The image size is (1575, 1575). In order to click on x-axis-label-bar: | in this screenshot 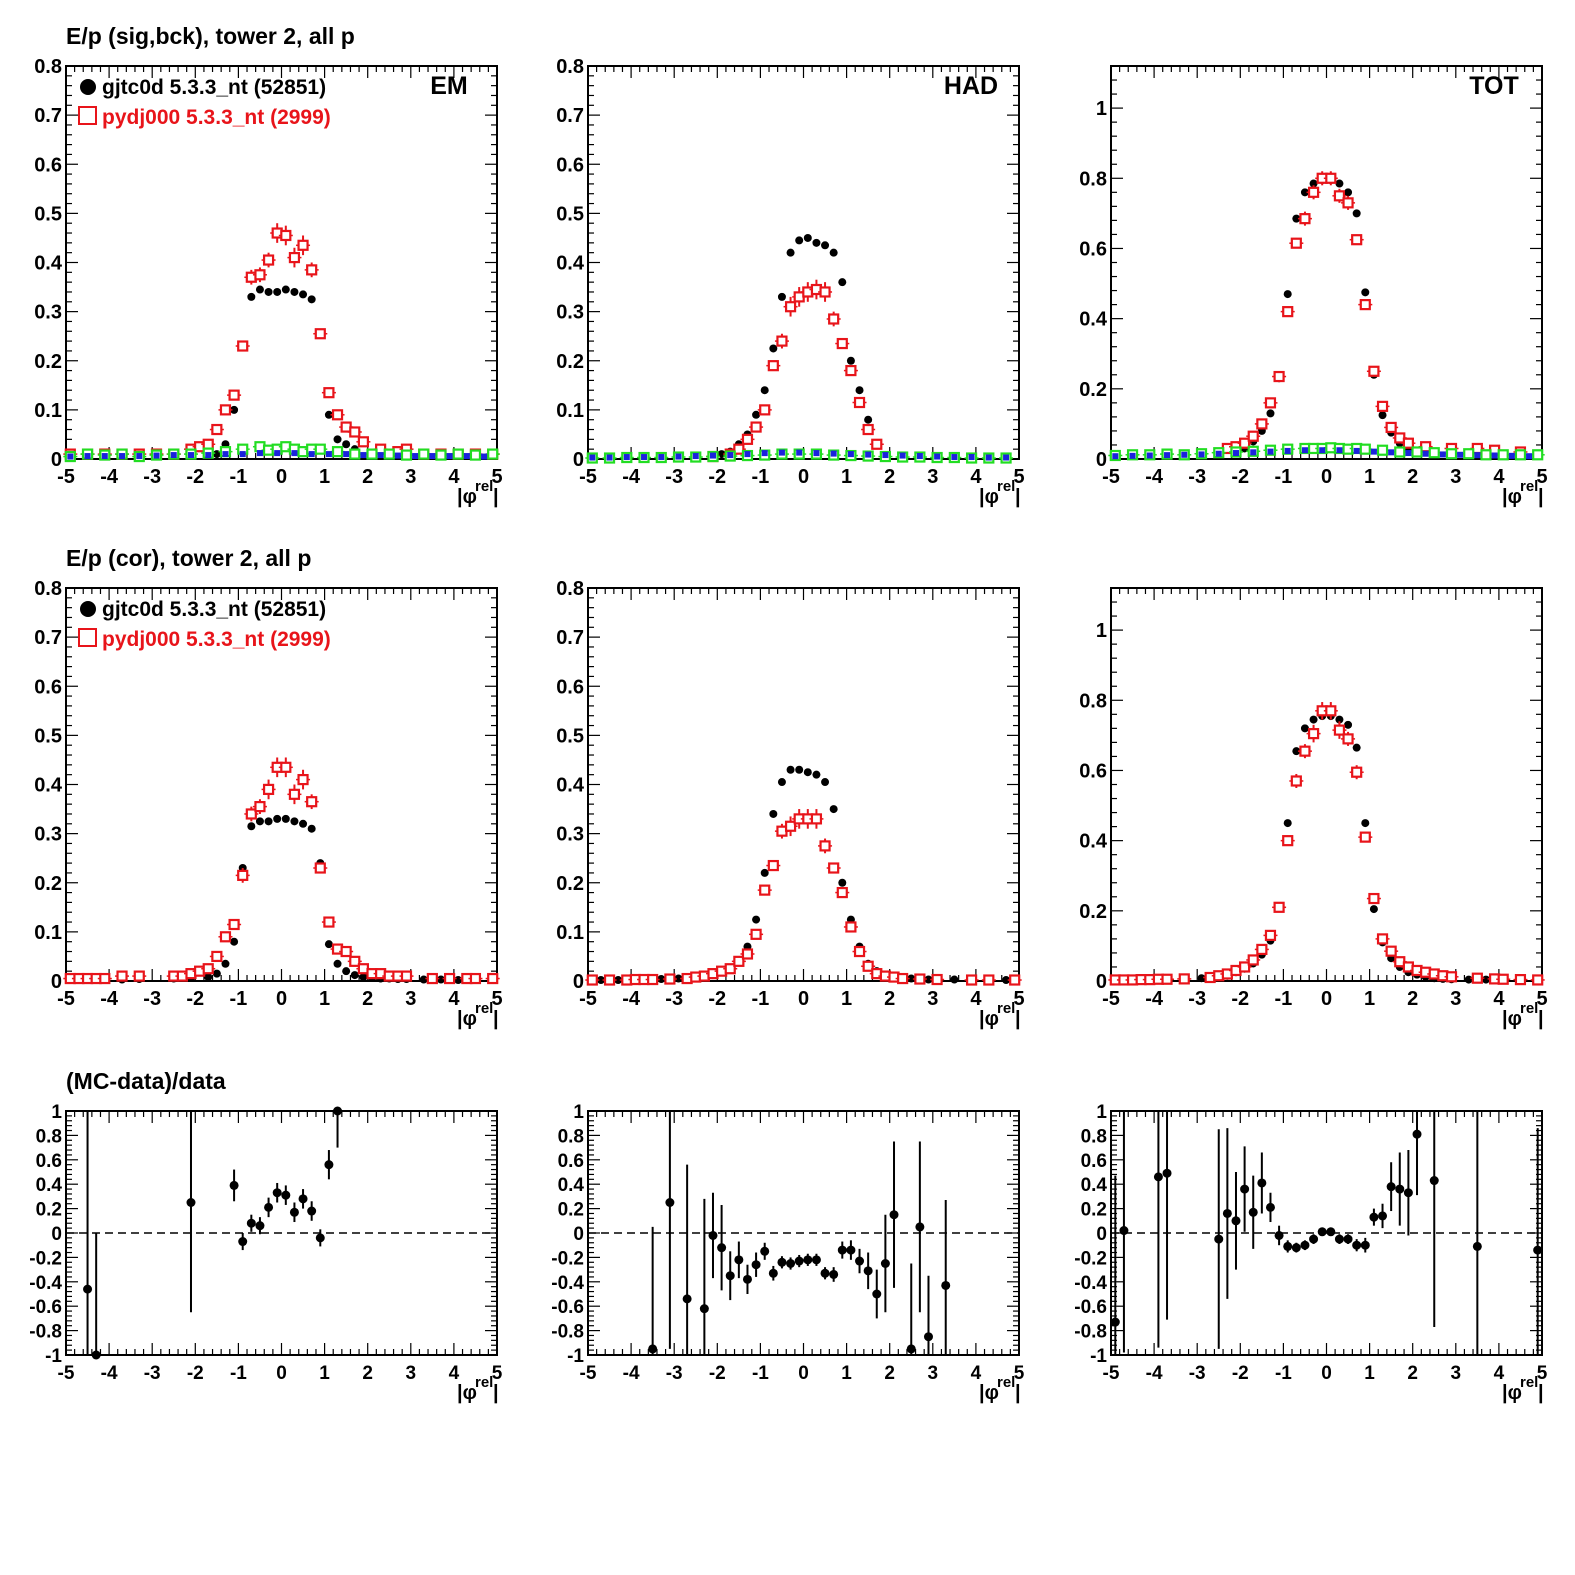, I will do `click(496, 497)`.